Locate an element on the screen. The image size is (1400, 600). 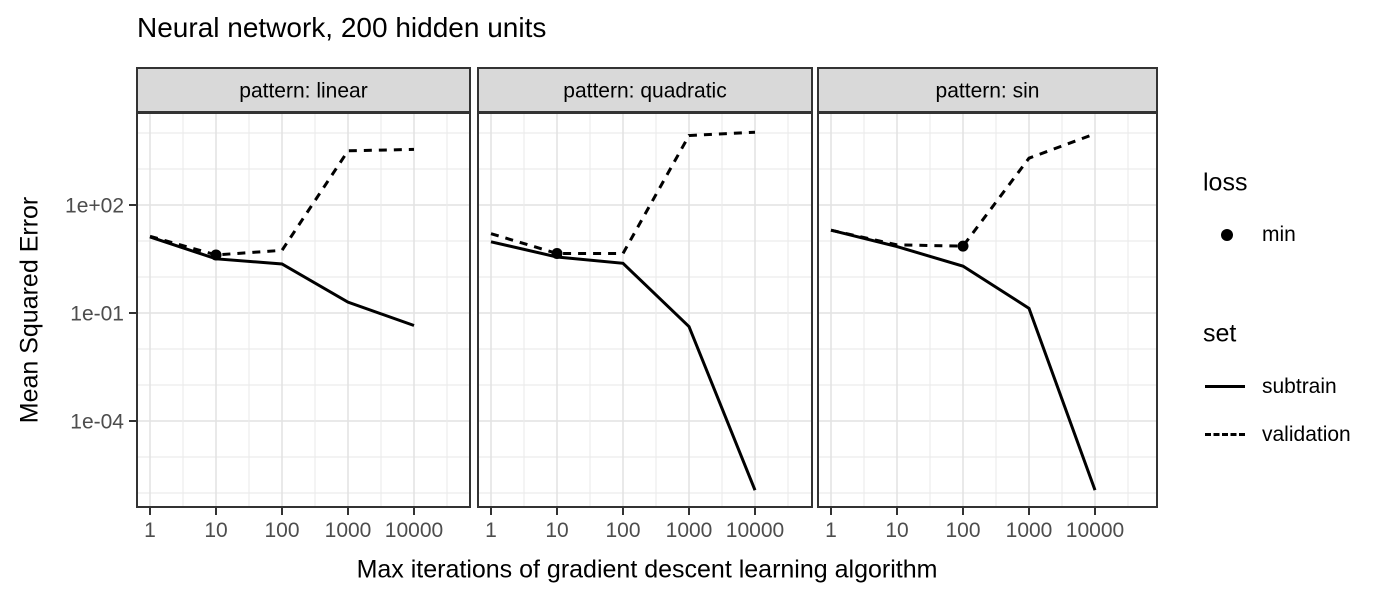
legend-title-set: set is located at coordinates (1220, 333).